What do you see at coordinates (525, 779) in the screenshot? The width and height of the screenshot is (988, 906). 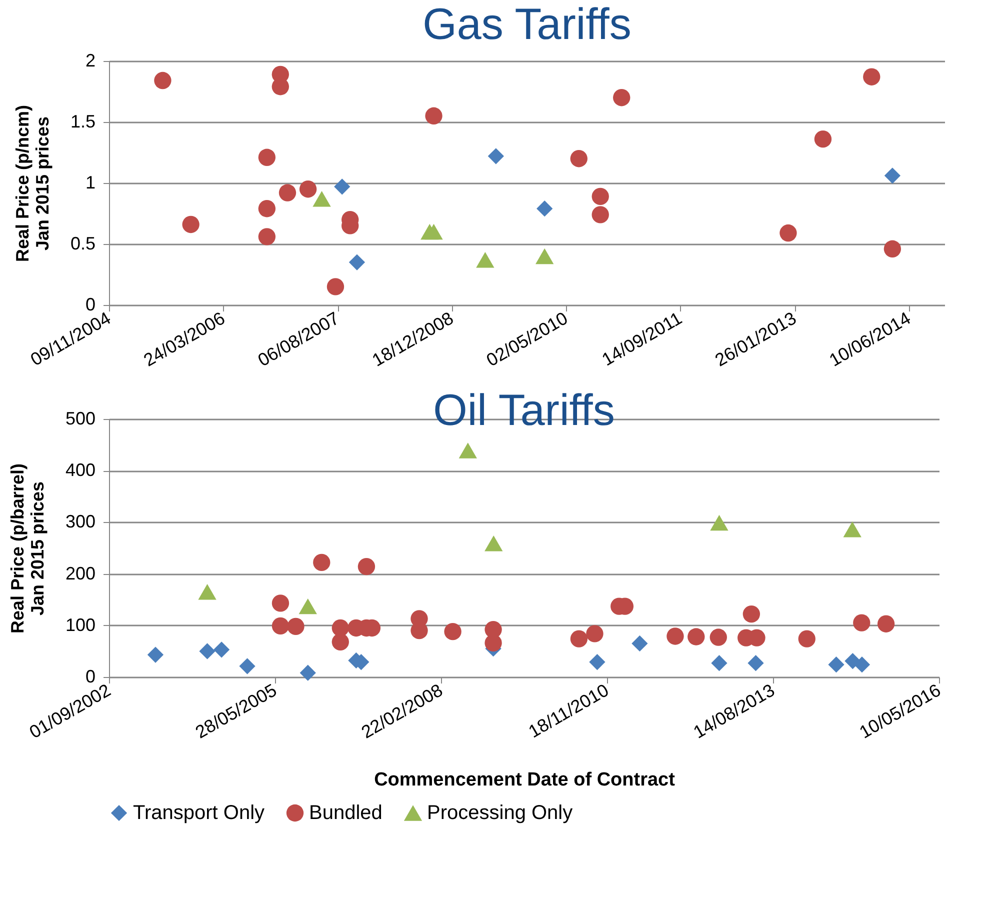 I see `x-axis-title: Commencement Date of Contract` at bounding box center [525, 779].